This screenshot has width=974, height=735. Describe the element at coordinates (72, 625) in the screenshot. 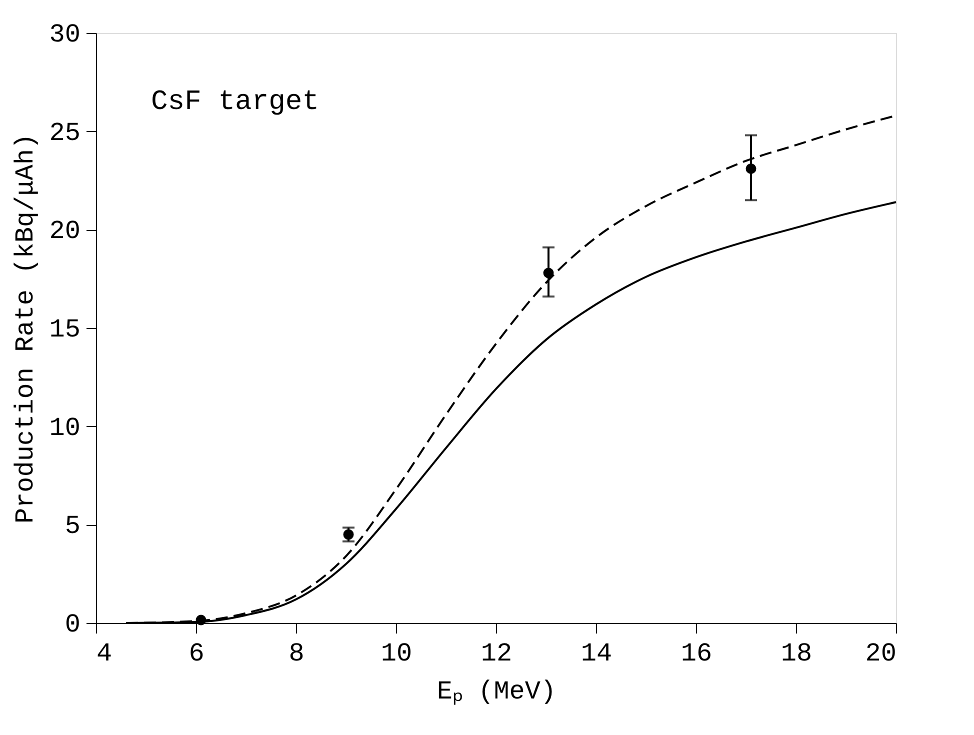

I see `y-tick-label: 0` at that location.